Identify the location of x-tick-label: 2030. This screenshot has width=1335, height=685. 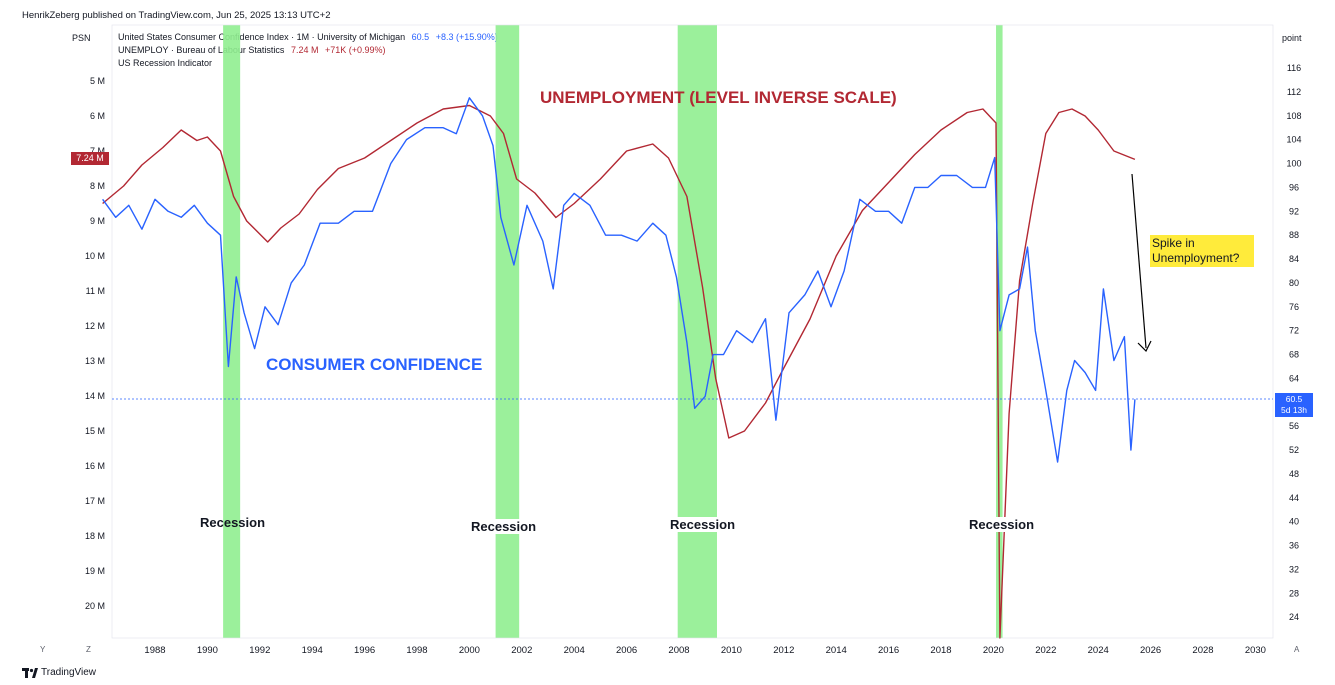
(1255, 650).